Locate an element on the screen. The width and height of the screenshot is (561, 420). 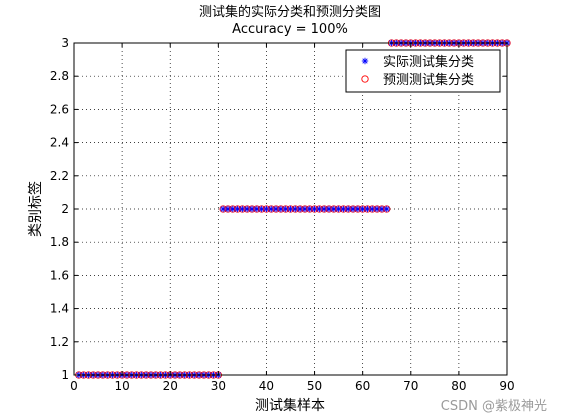
legend-circle-marker is located at coordinates (365, 79).